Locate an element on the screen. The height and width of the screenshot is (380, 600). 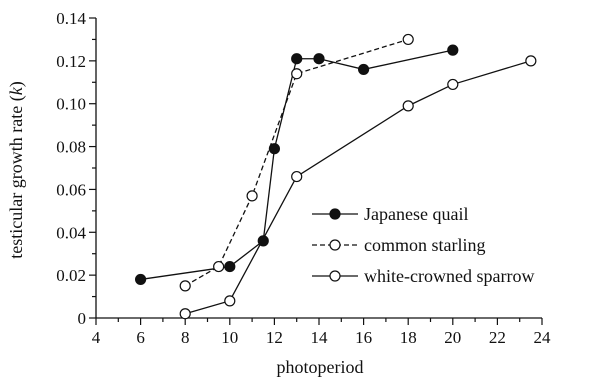
legend-marker-white-crowned-sparrow is located at coordinates (335, 276).